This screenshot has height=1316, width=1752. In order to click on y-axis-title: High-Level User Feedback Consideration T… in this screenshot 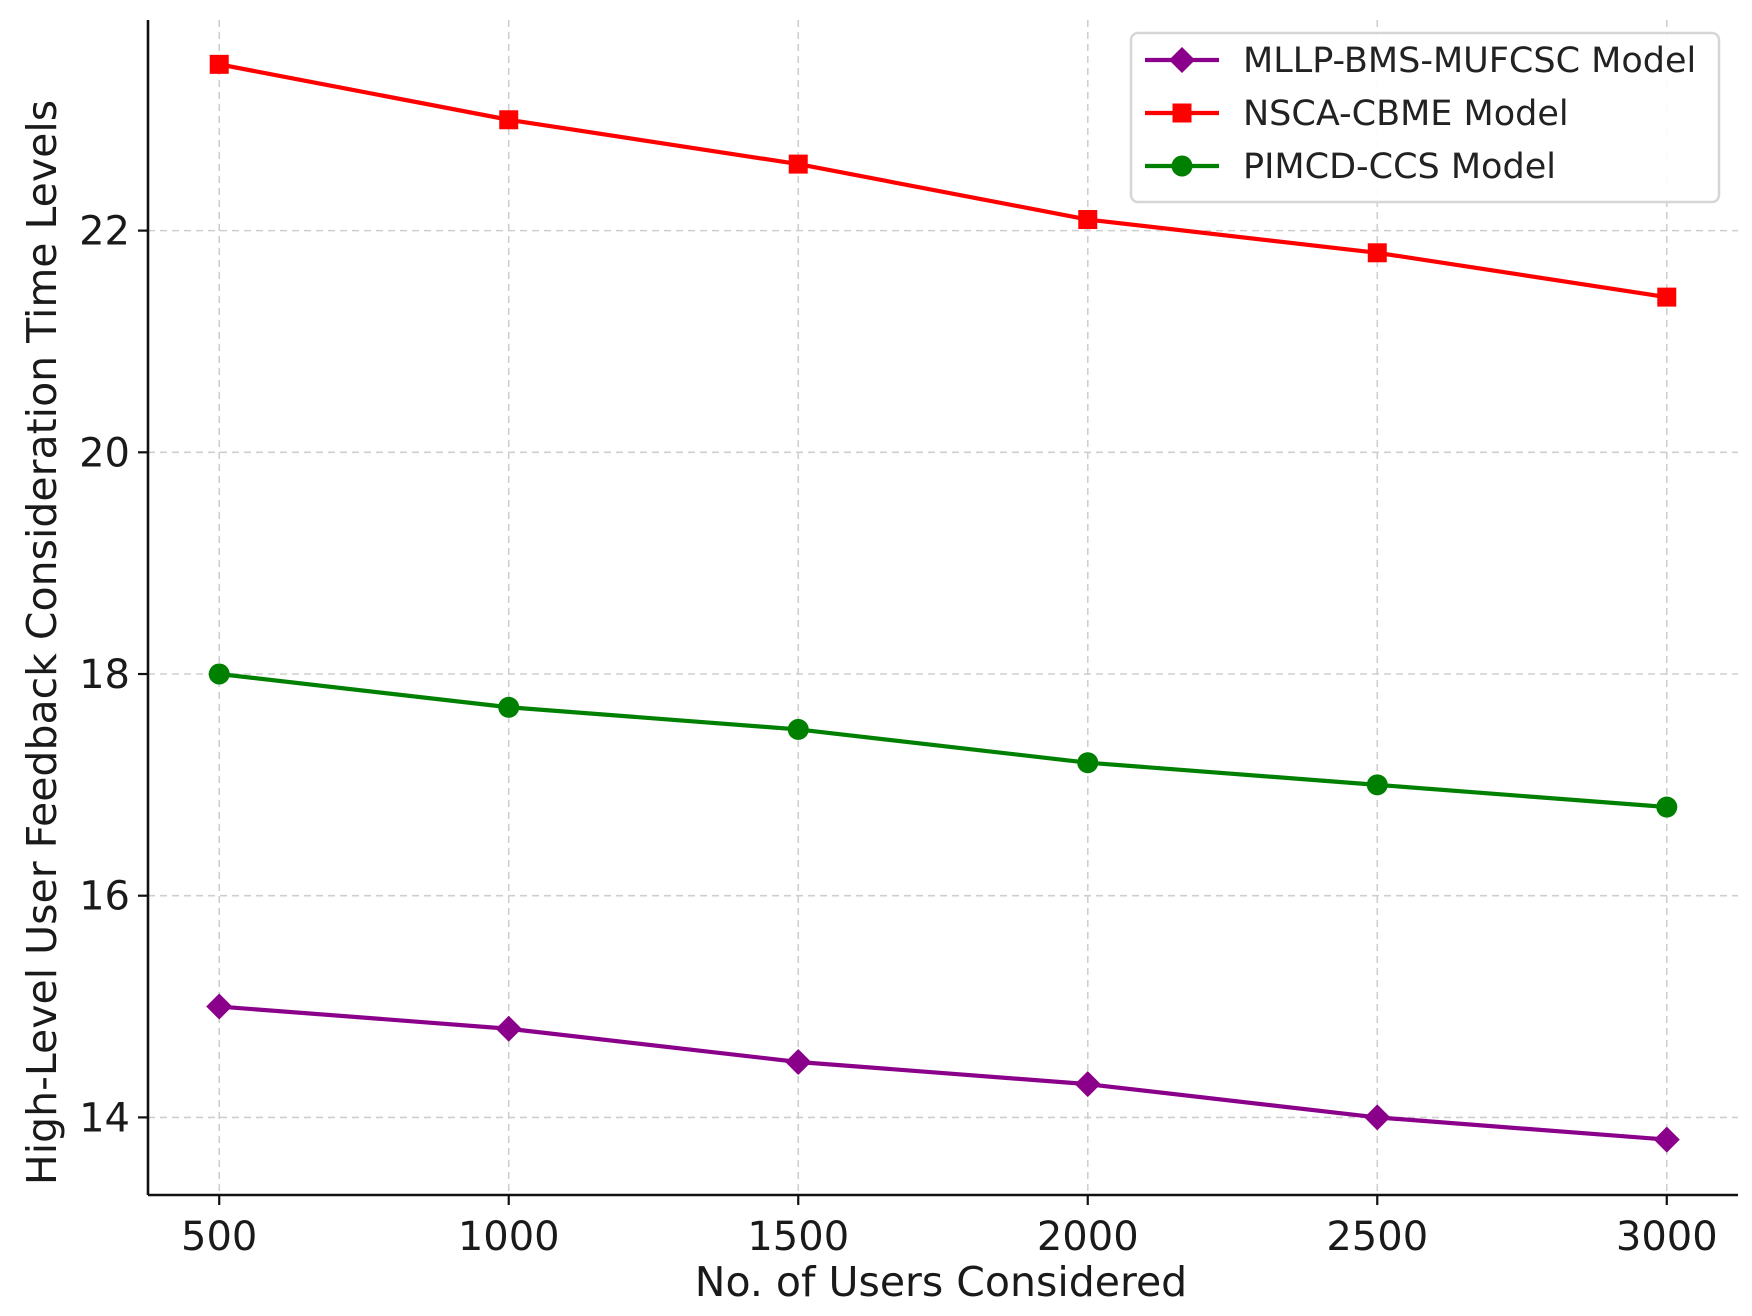, I will do `click(42, 642)`.